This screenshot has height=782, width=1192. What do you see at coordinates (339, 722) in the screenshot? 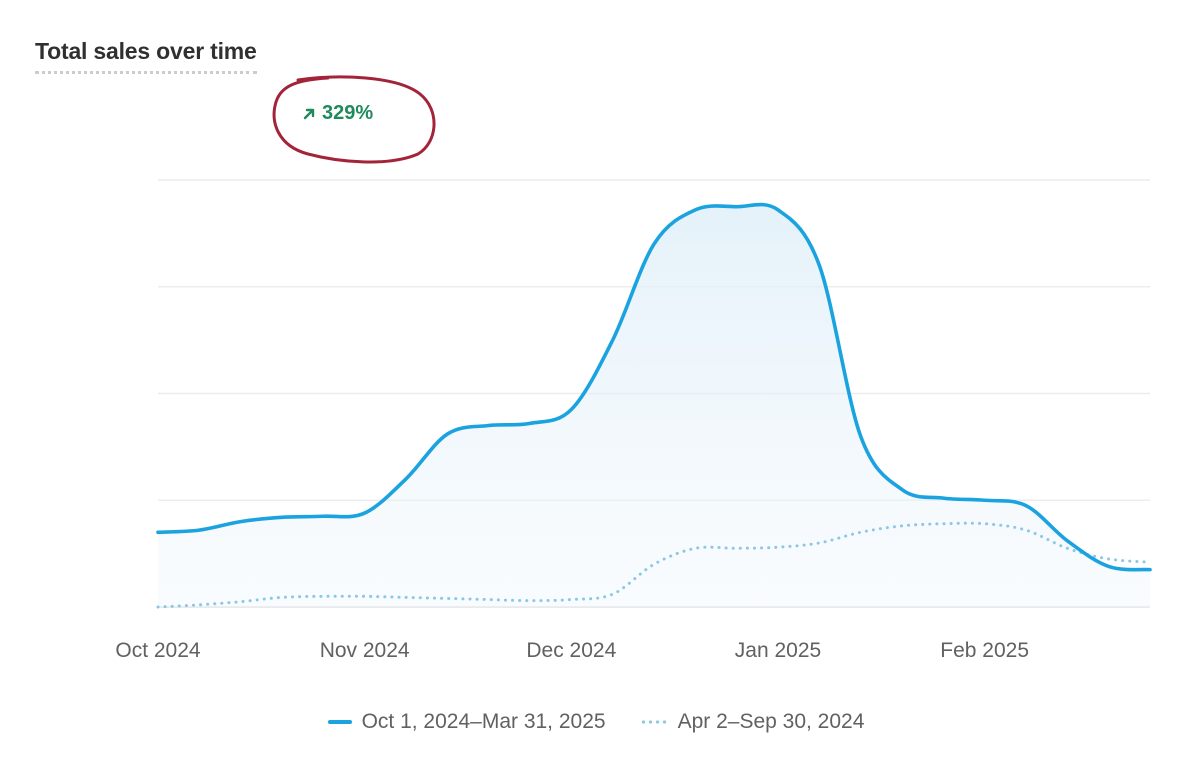
I see `legend-swatch-solid` at bounding box center [339, 722].